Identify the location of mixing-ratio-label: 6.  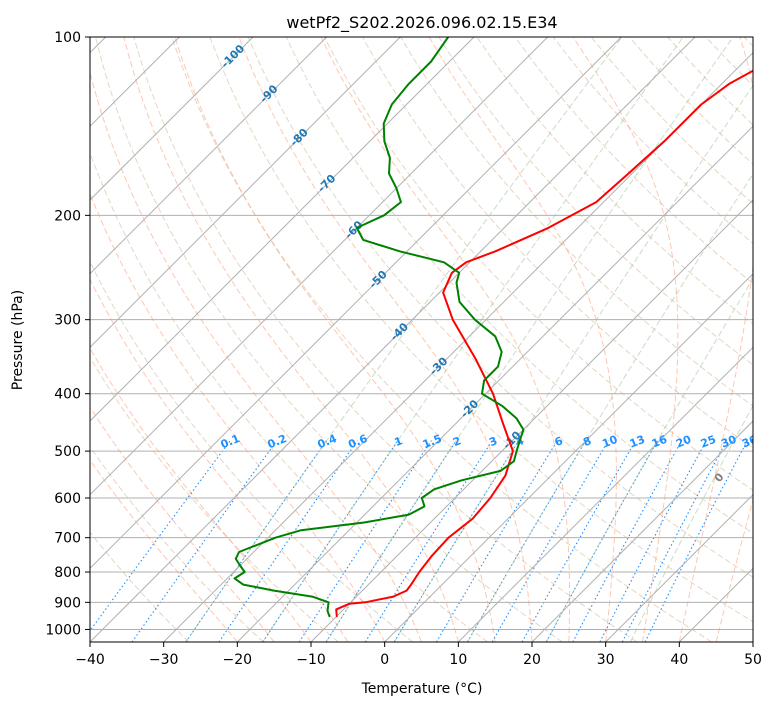
(559, 441).